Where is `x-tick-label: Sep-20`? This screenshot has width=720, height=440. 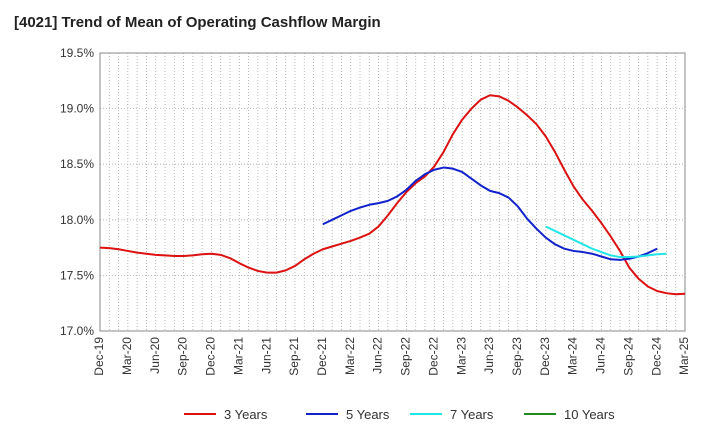
x-tick-label: Sep-20 is located at coordinates (183, 356).